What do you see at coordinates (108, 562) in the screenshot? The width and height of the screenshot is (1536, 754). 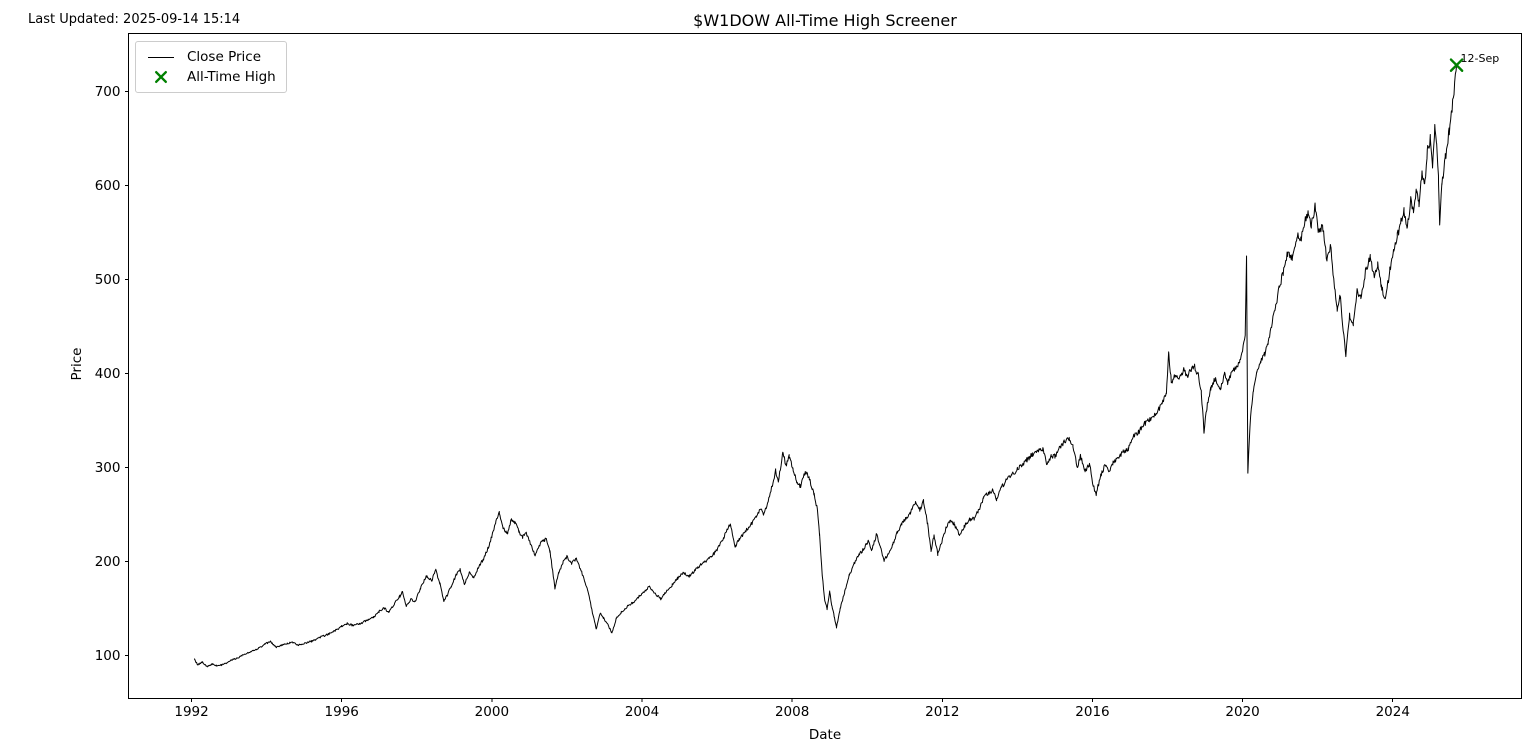 I see `y-tick-label: 200` at bounding box center [108, 562].